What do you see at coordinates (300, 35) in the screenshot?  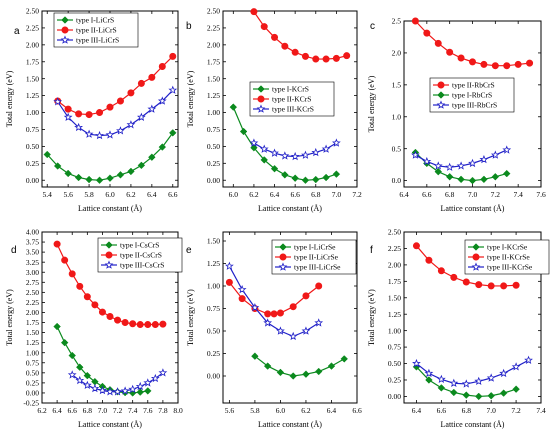 I see `series-type-II-KCrS` at bounding box center [300, 35].